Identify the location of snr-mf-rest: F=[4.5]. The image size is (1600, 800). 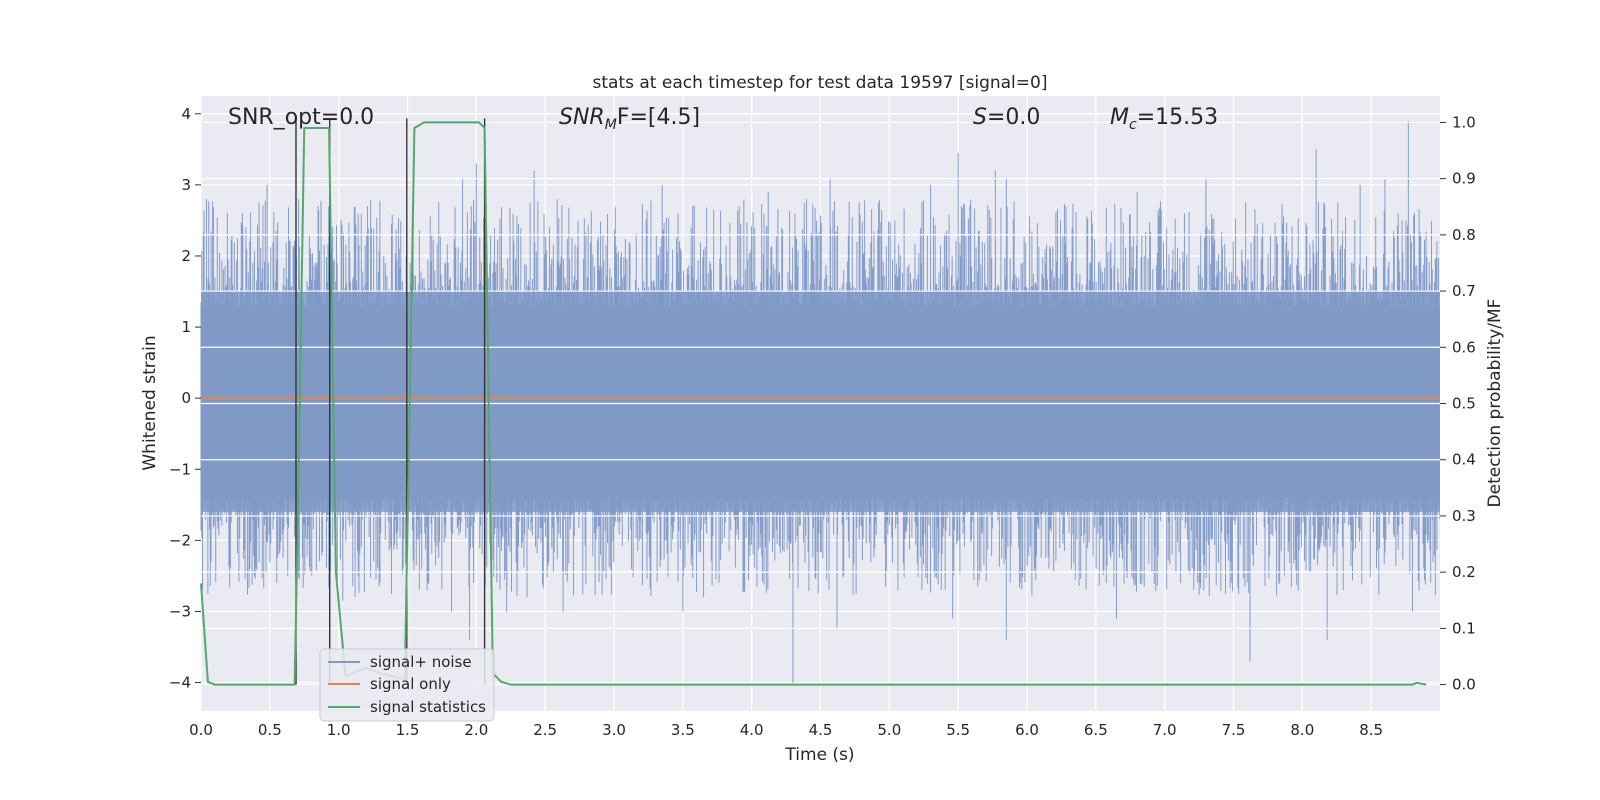
(658, 117).